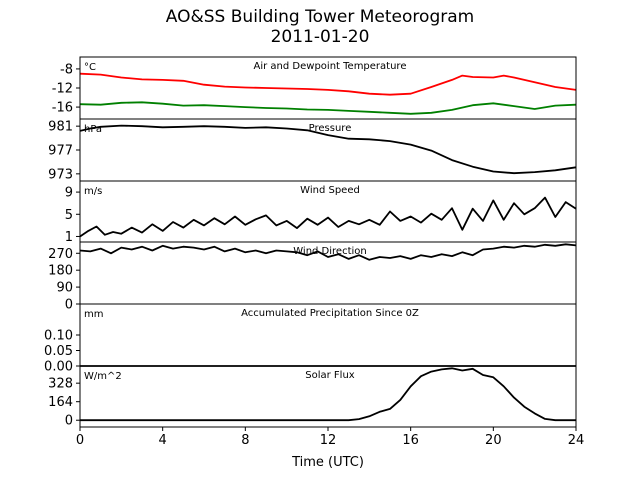  I want to click on unit-label-temperature: °C, so click(90, 67).